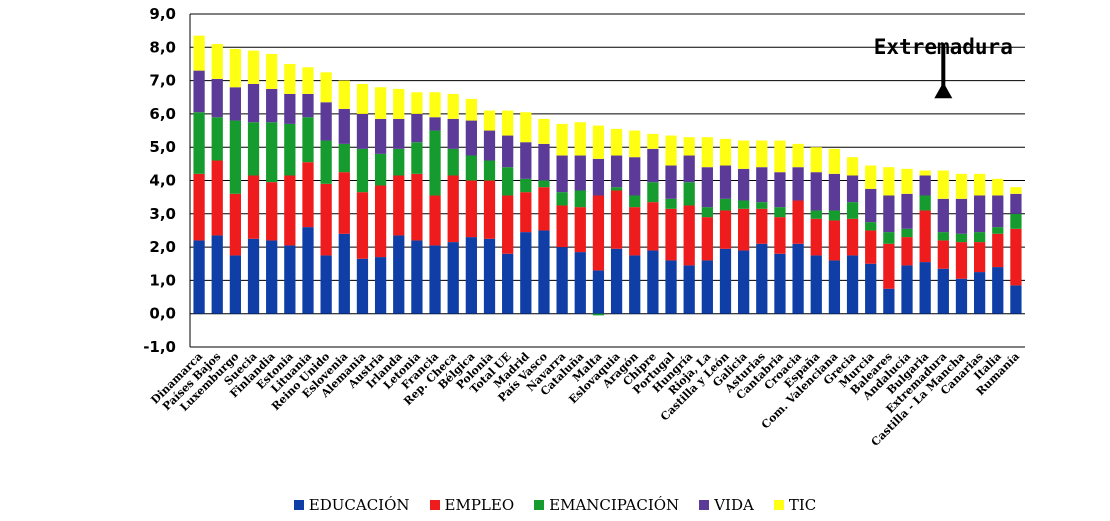 Image resolution: width=1110 pixels, height=521 pixels. What do you see at coordinates (162, 147) in the screenshot?
I see `y-tick-label: 5,0` at bounding box center [162, 147].